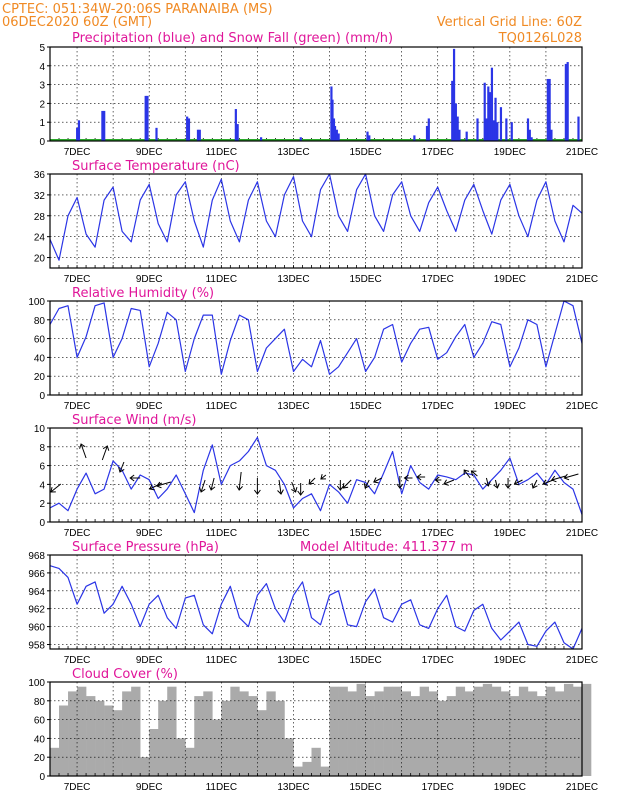 Image resolution: width=618 pixels, height=800 pixels. What do you see at coordinates (40, 739) in the screenshot?
I see `cloud-ytick-label: 40` at bounding box center [40, 739].